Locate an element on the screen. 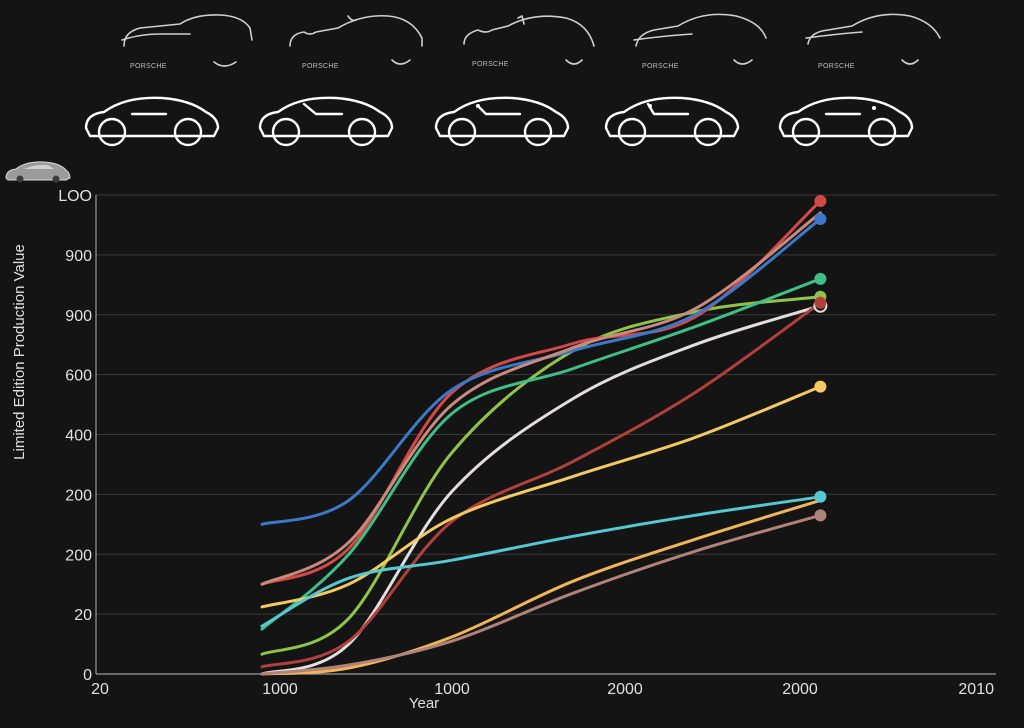 The image size is (1024, 728). y-tick-label: LOO is located at coordinates (75, 196).